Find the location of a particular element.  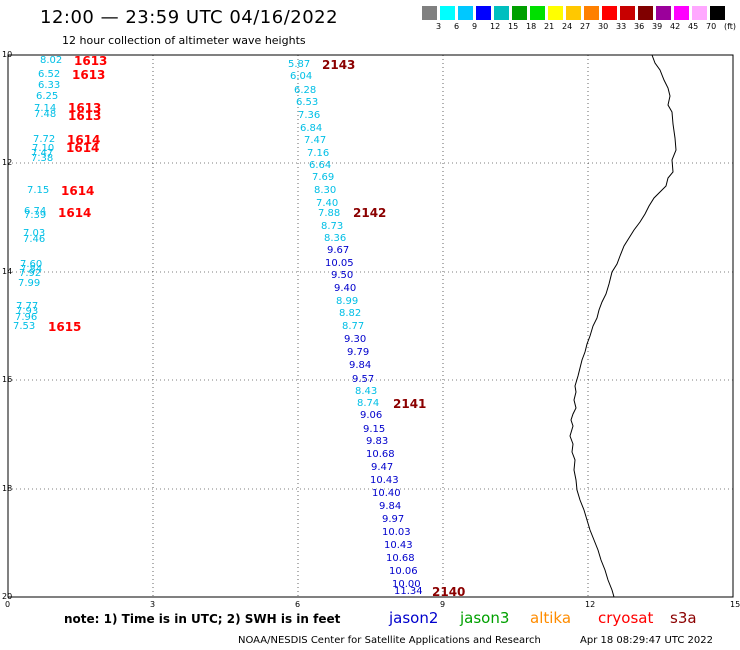

wave-height-label: 9.50 is located at coordinates (342, 275).